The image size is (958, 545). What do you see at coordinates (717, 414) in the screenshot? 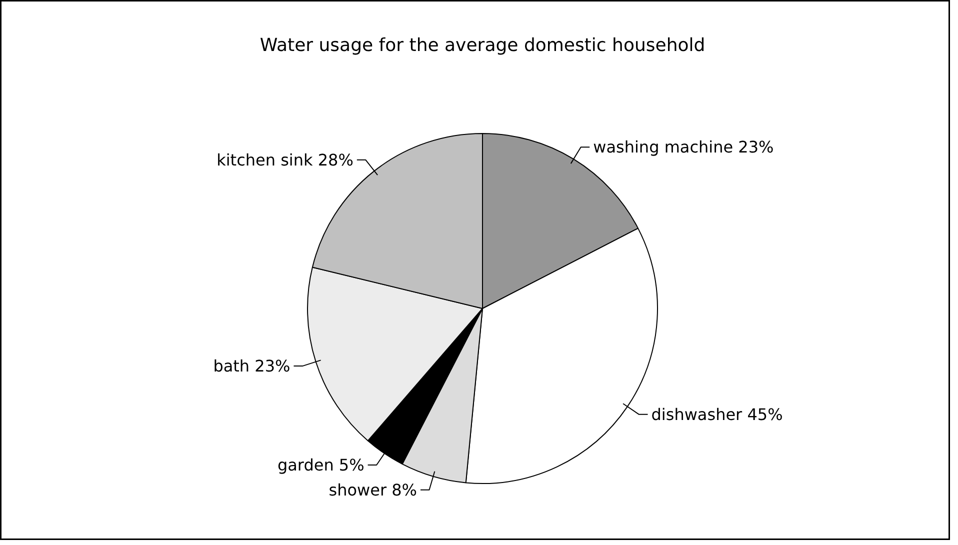
I see `slice-label: dishwasher 45%` at bounding box center [717, 414].